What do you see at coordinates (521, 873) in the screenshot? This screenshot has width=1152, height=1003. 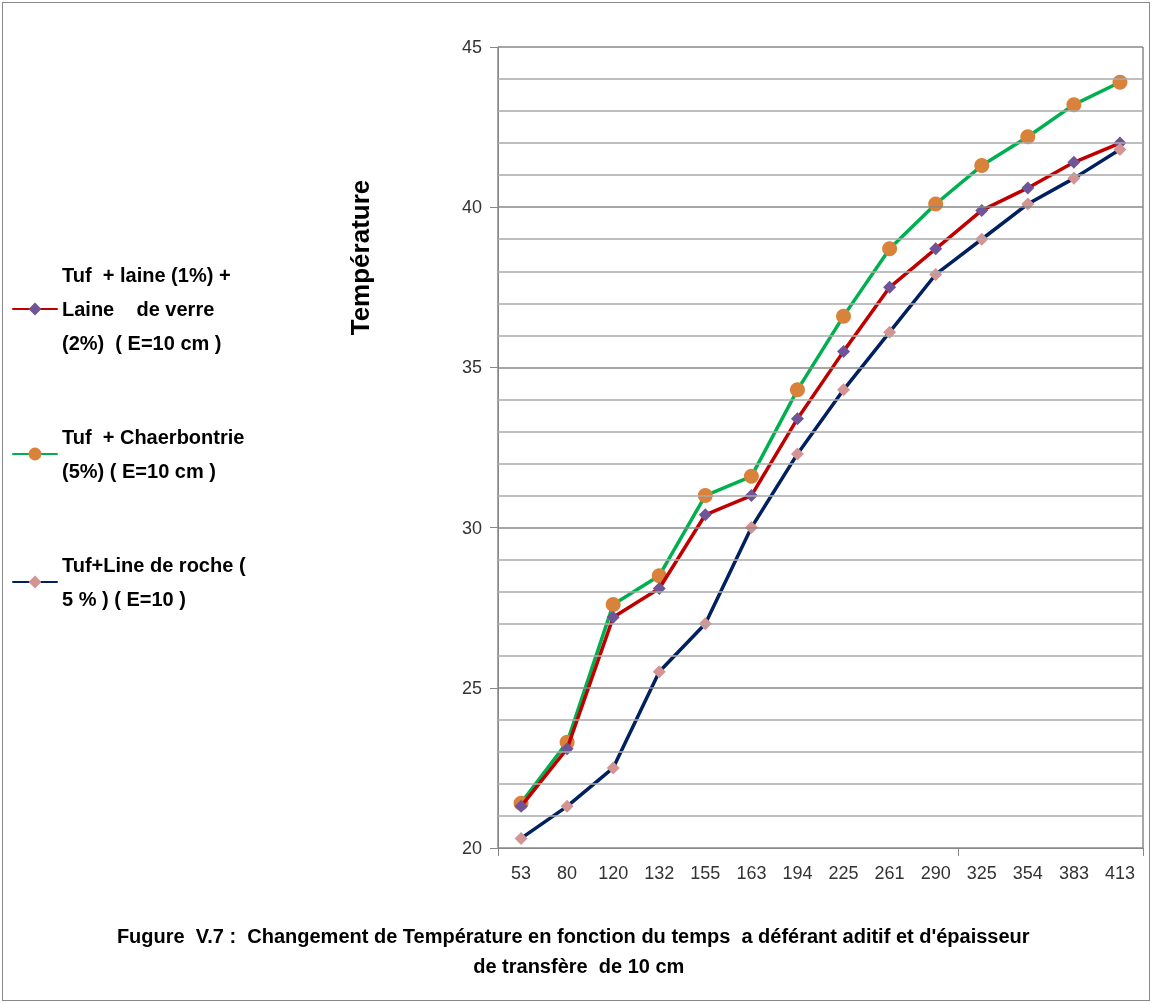 I see `x-tick-label: 53` at bounding box center [521, 873].